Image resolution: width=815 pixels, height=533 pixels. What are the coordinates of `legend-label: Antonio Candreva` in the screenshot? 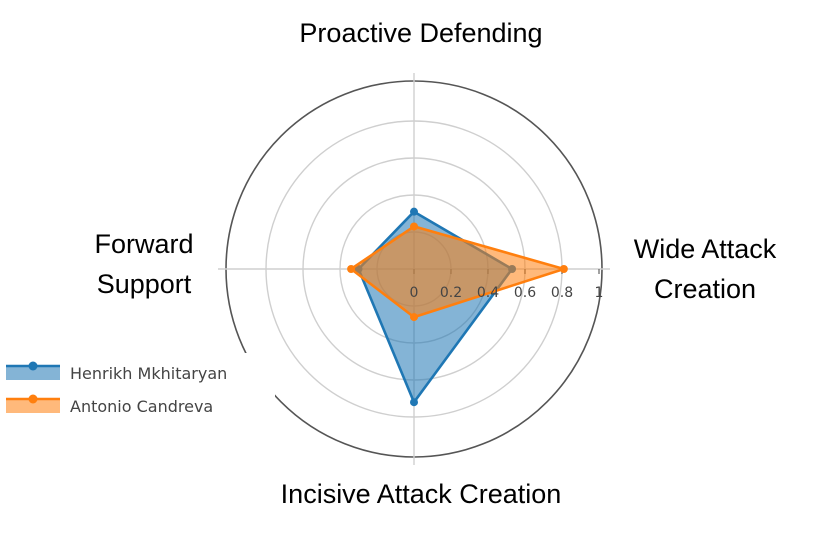 It's located at (141, 406).